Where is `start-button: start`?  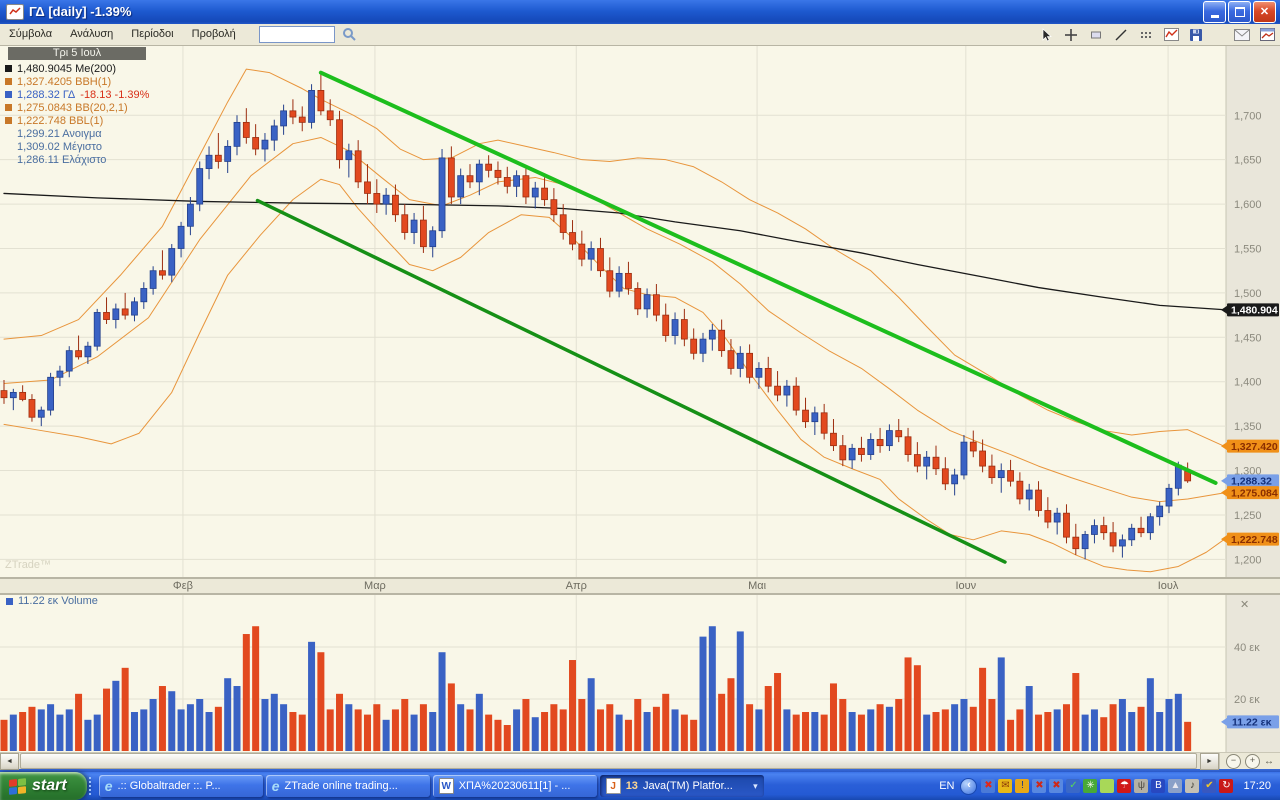 start-button: start is located at coordinates (43, 786).